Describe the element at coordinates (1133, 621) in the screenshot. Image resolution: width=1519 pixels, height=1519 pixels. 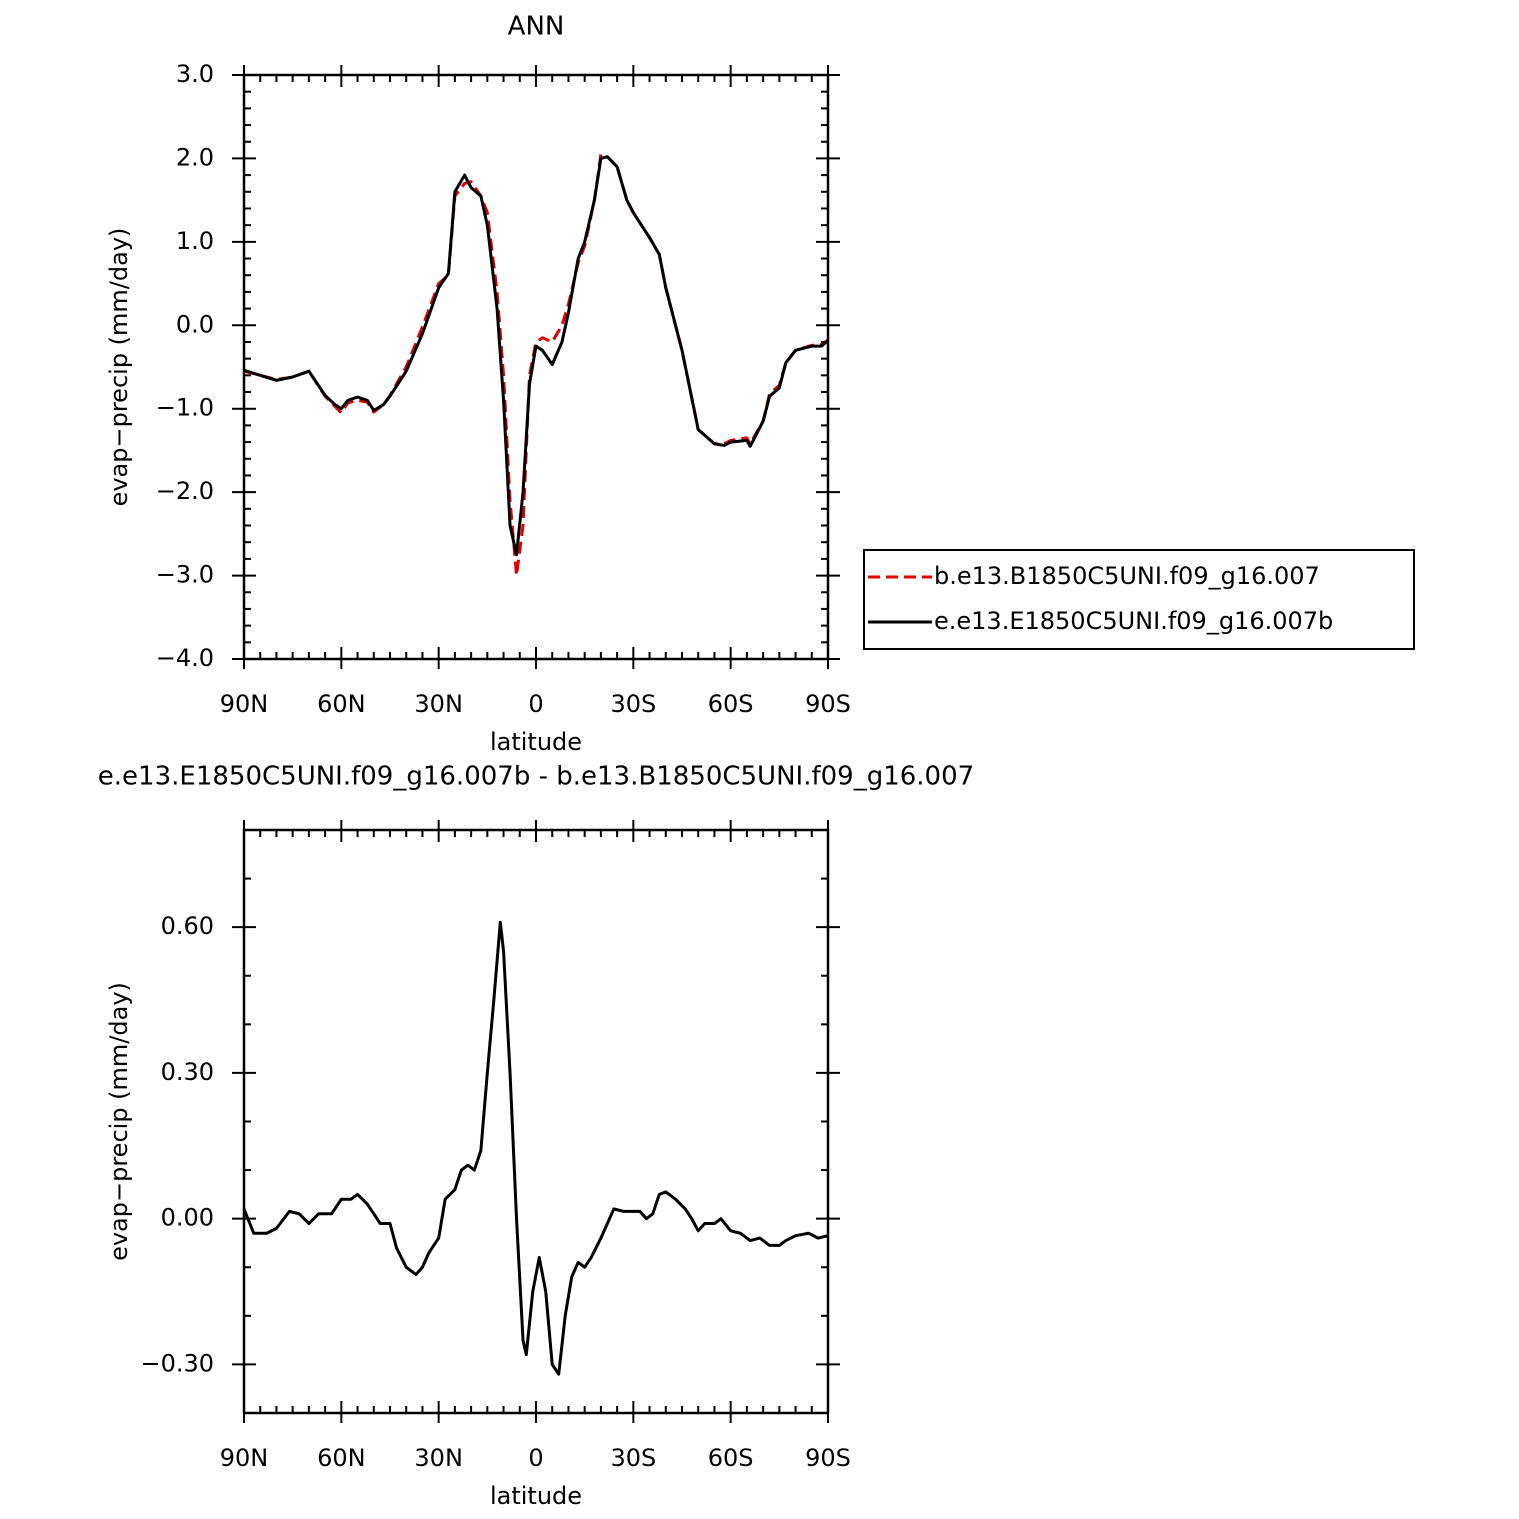
I see `legend-label: e.e13.E1850C5UNI.f09_g16.007b` at that location.